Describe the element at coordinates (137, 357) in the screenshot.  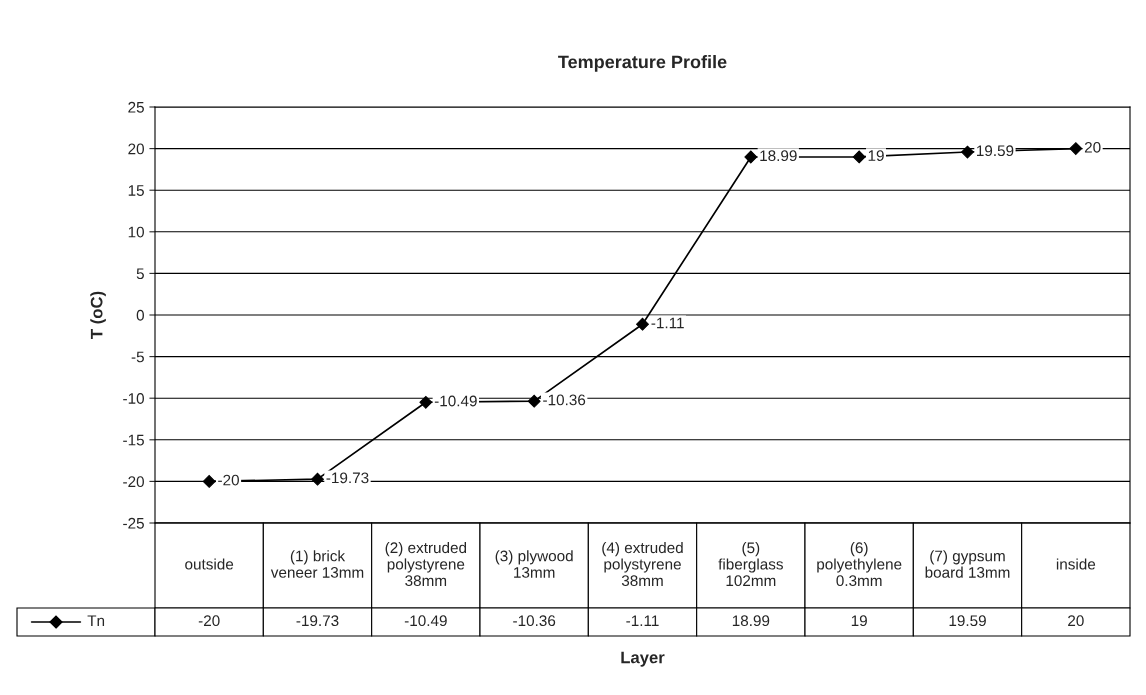
I see `y-tick-label: -5` at that location.